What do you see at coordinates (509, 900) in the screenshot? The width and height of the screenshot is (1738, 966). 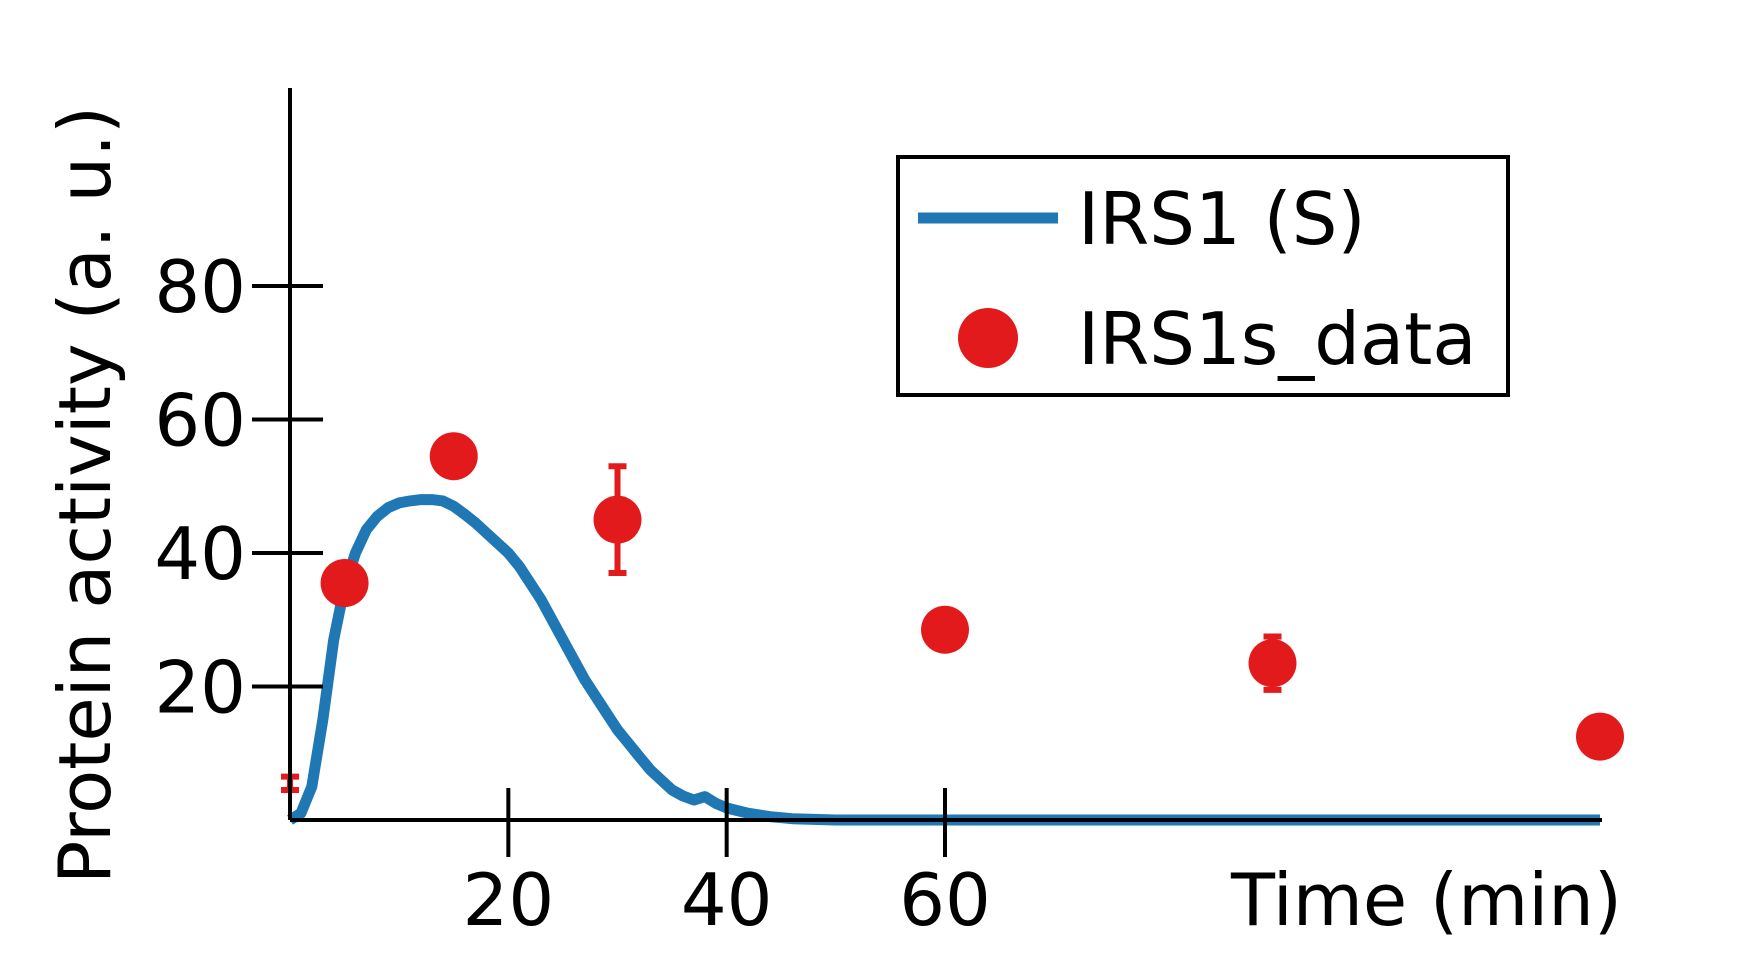 I see `x-tick-label: 20` at bounding box center [509, 900].